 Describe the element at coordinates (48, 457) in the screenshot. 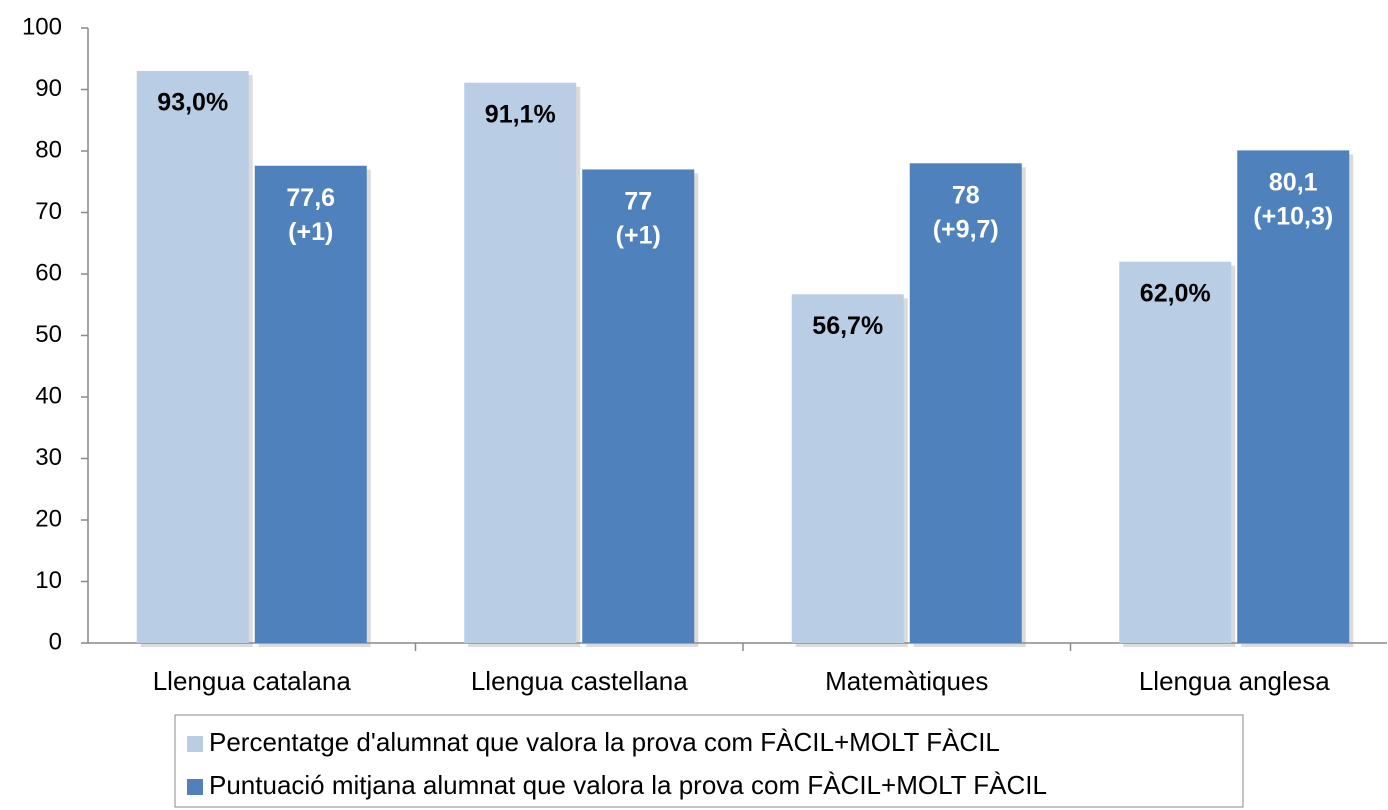

I see `y-tick-label: 30` at that location.